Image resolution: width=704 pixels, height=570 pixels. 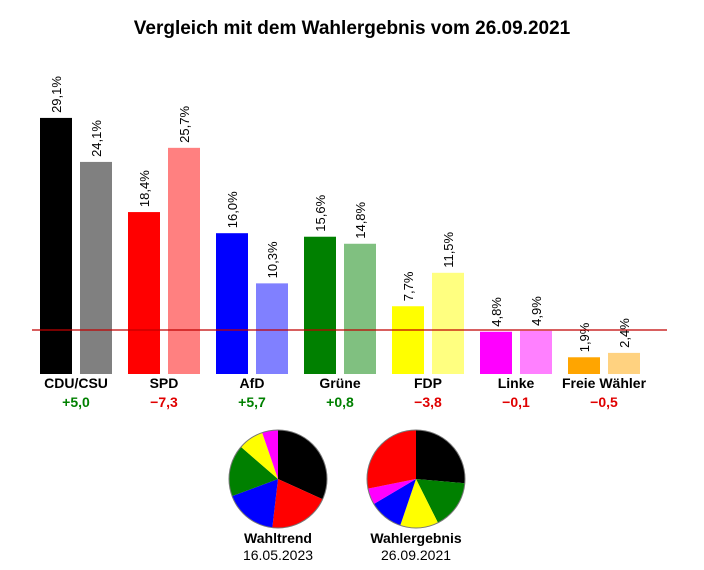 I want to click on difference-fdp: −3,8, so click(x=428, y=402).